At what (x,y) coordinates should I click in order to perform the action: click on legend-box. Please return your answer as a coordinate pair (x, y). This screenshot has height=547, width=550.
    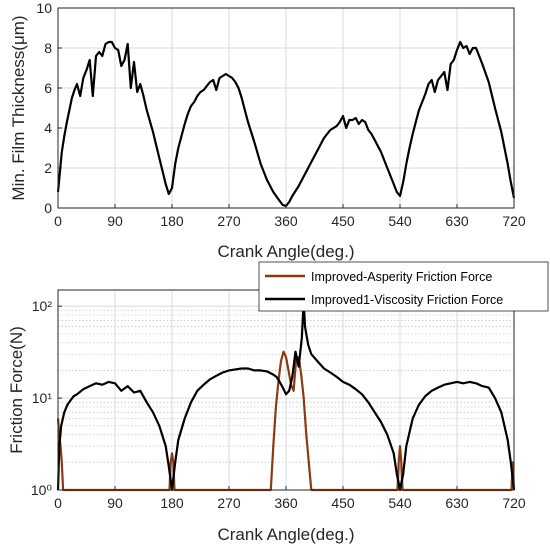
    Looking at the image, I should click on (403, 286).